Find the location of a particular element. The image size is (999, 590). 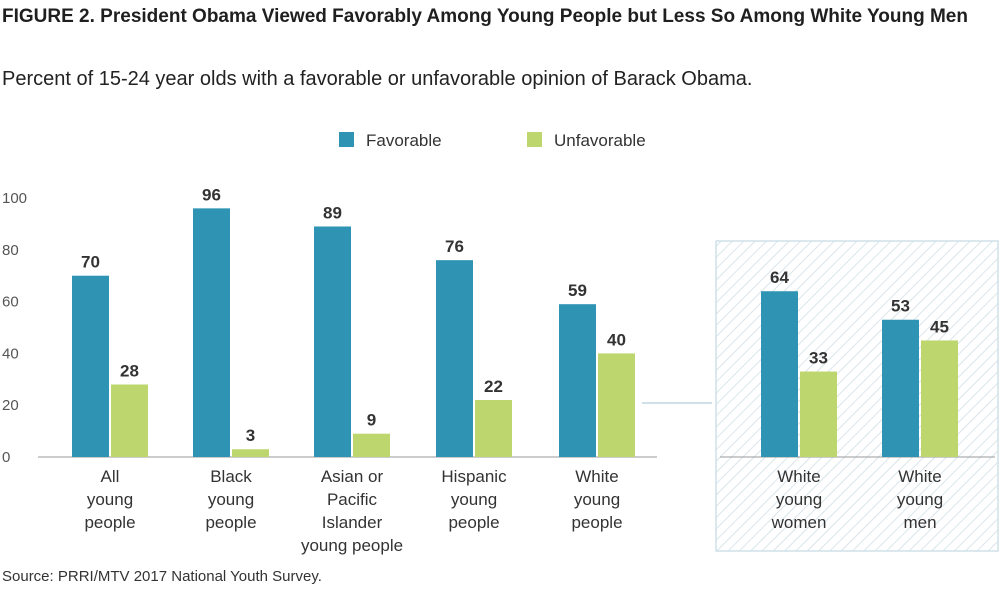

category-label: Hispanic young people is located at coordinates (474, 499).